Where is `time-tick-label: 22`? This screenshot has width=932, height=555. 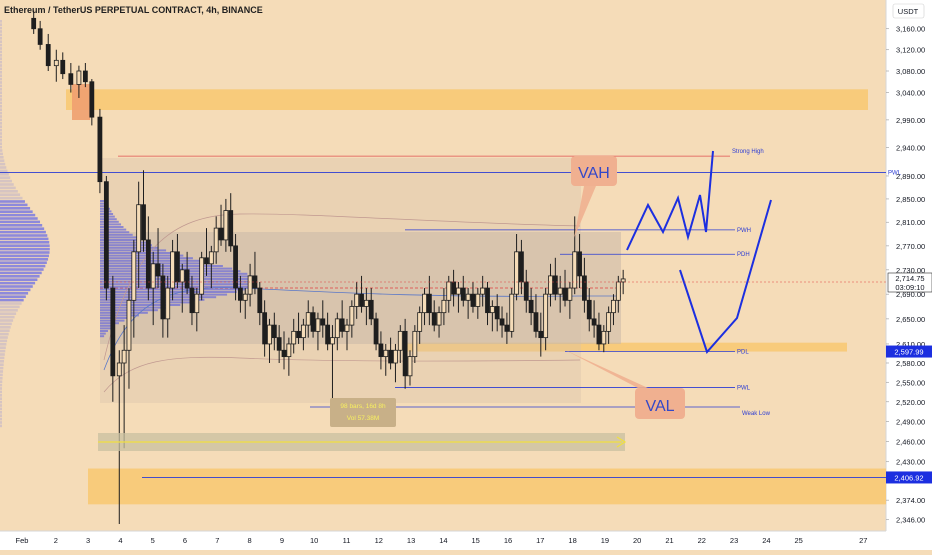 time-tick-label: 22 is located at coordinates (702, 540).